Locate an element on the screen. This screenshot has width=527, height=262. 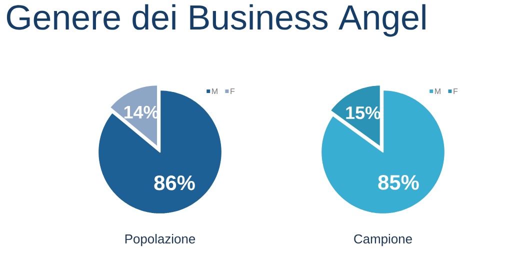
data-label: 85% is located at coordinates (398, 182).